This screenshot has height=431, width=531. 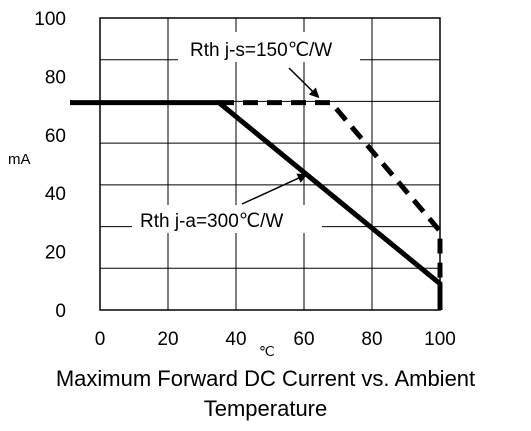 What do you see at coordinates (235, 339) in the screenshot?
I see `x-tick-label: 40` at bounding box center [235, 339].